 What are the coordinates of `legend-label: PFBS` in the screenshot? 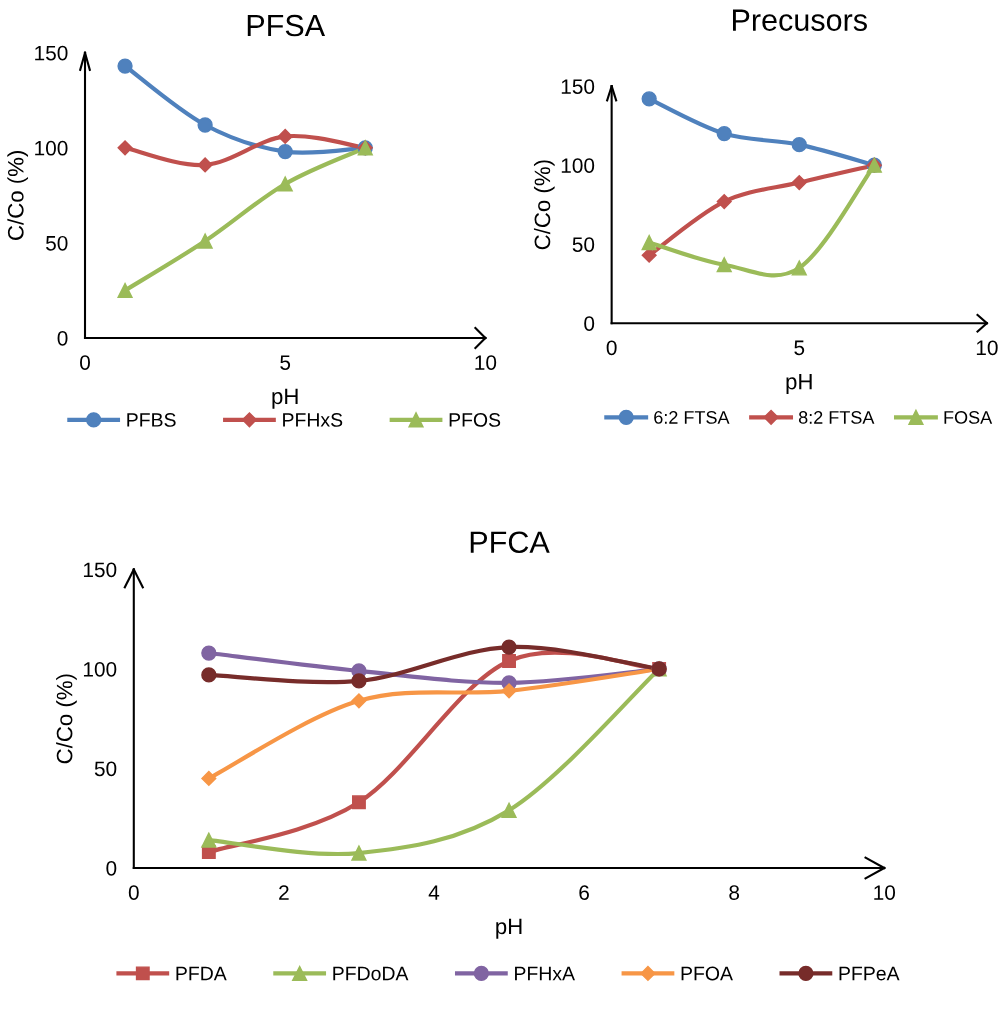 It's located at (151, 420).